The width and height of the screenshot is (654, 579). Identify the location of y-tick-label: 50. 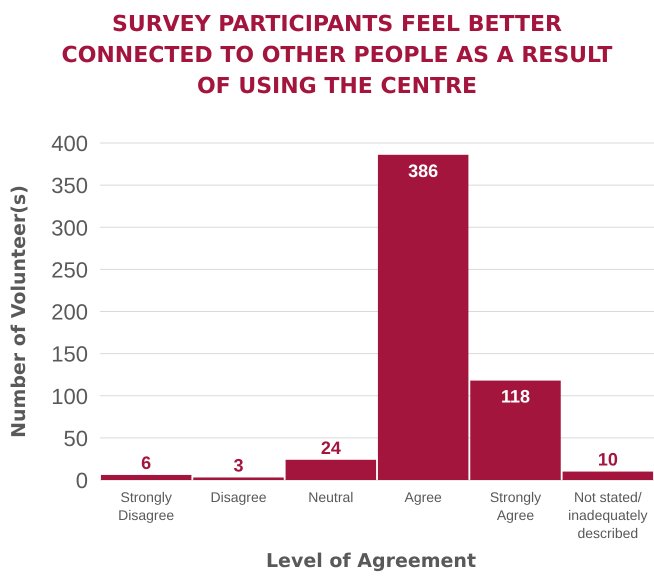
(76, 438).